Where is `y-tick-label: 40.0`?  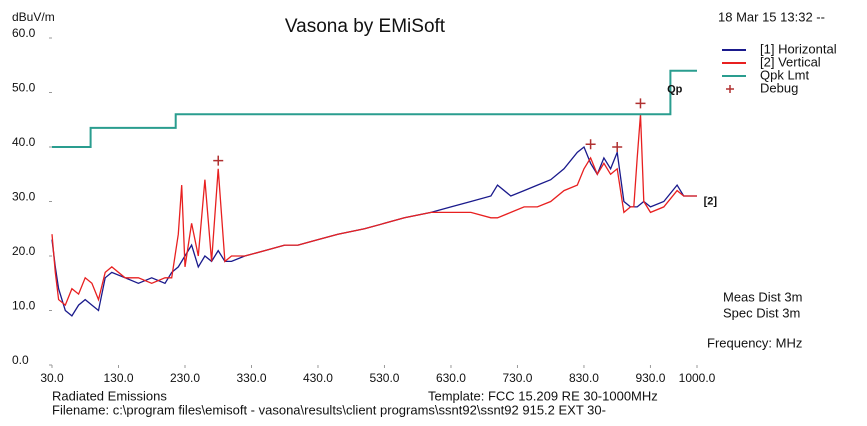 y-tick-label: 40.0 is located at coordinates (24, 142).